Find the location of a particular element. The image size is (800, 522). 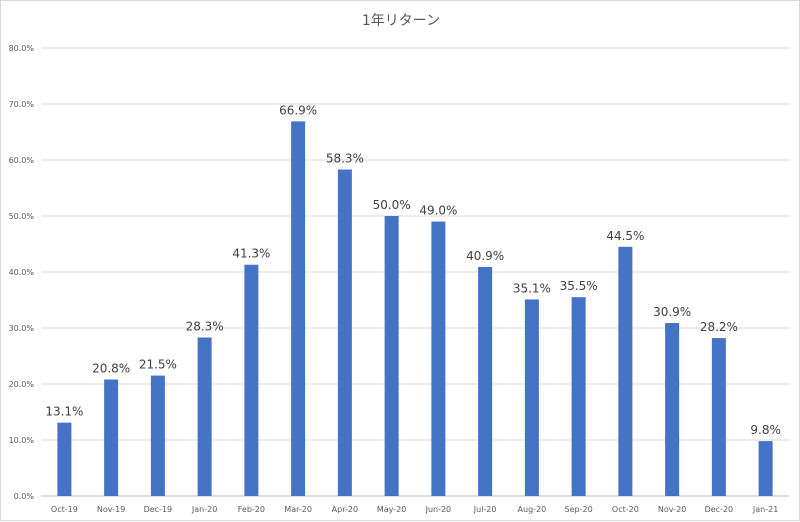

x-tick-label: Jul-20 is located at coordinates (485, 509).